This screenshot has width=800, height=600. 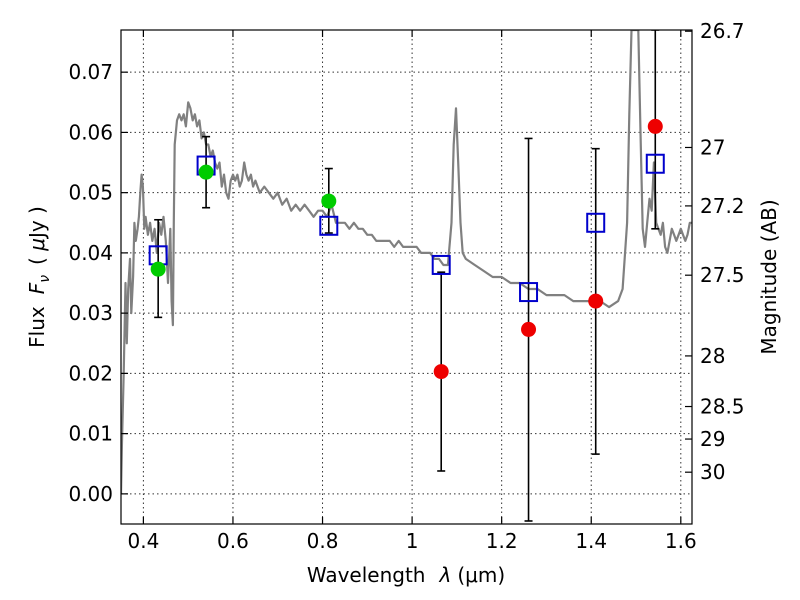 I want to click on x-tick-label: 0.4, so click(x=143, y=541).